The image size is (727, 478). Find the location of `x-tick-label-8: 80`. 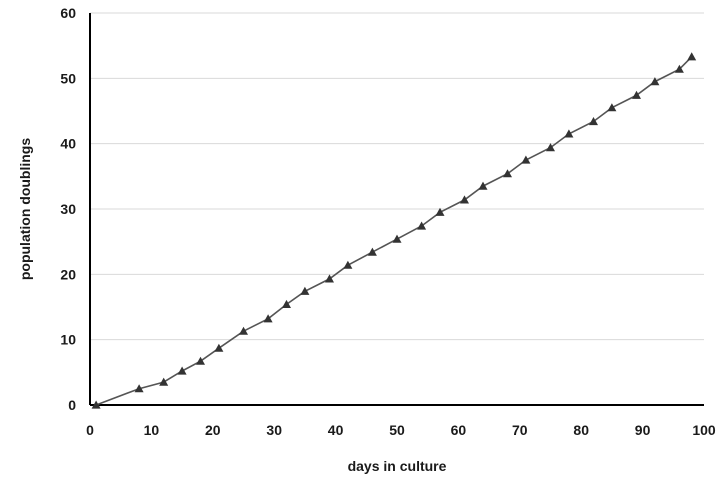

x-tick-label-8: 80 is located at coordinates (581, 430).